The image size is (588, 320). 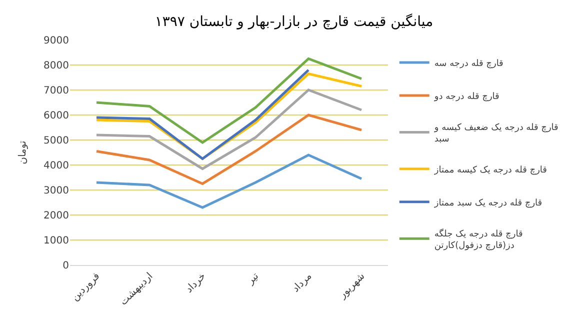 I want to click on chart-title: میانگین قیمت قارچ در بازار-بهار و تابستان ۱۳۹۷, so click(x=294, y=21).